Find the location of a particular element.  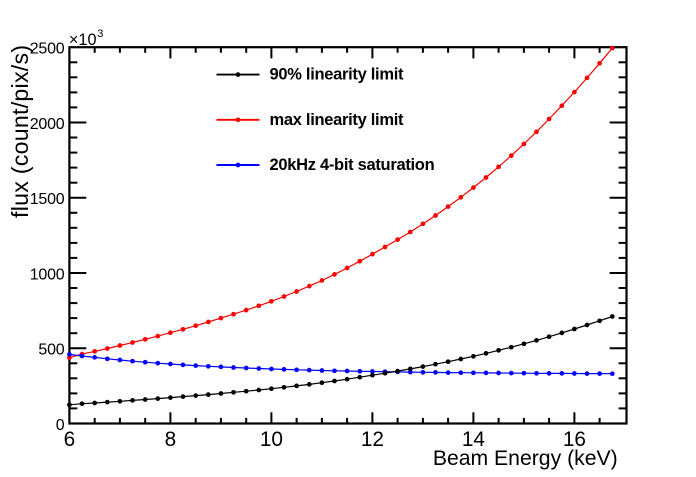

svg-text: max linearity limit is located at coordinates (337, 120).